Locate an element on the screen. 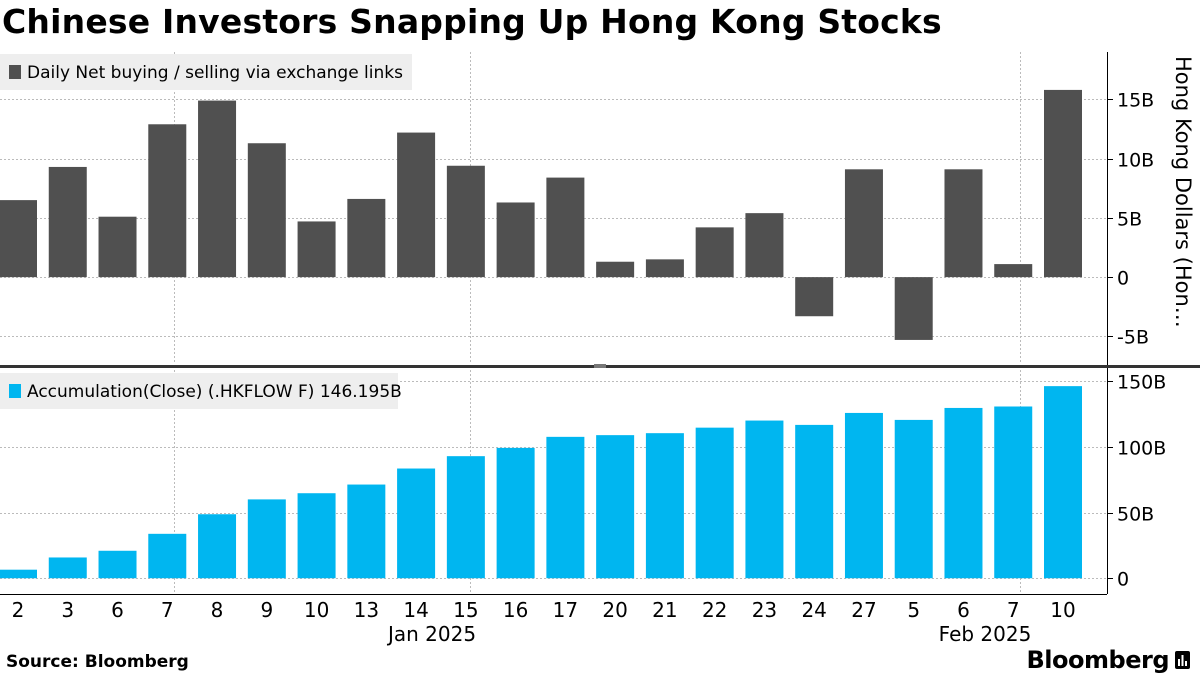 The image size is (1200, 675). bloomberg-wordmark: Bloomberg is located at coordinates (1098, 660).